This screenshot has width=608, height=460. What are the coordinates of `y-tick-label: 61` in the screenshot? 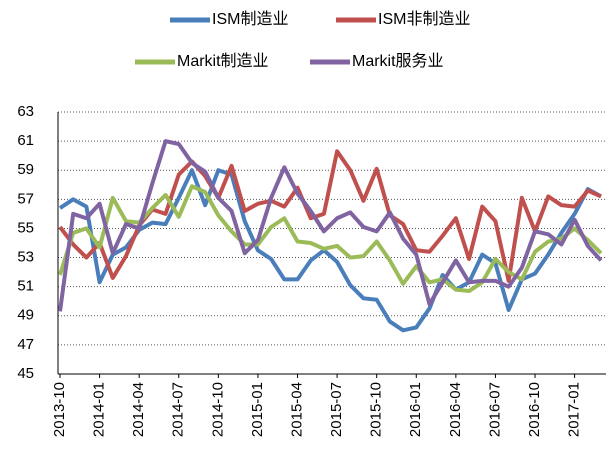 It's located at (25, 140).